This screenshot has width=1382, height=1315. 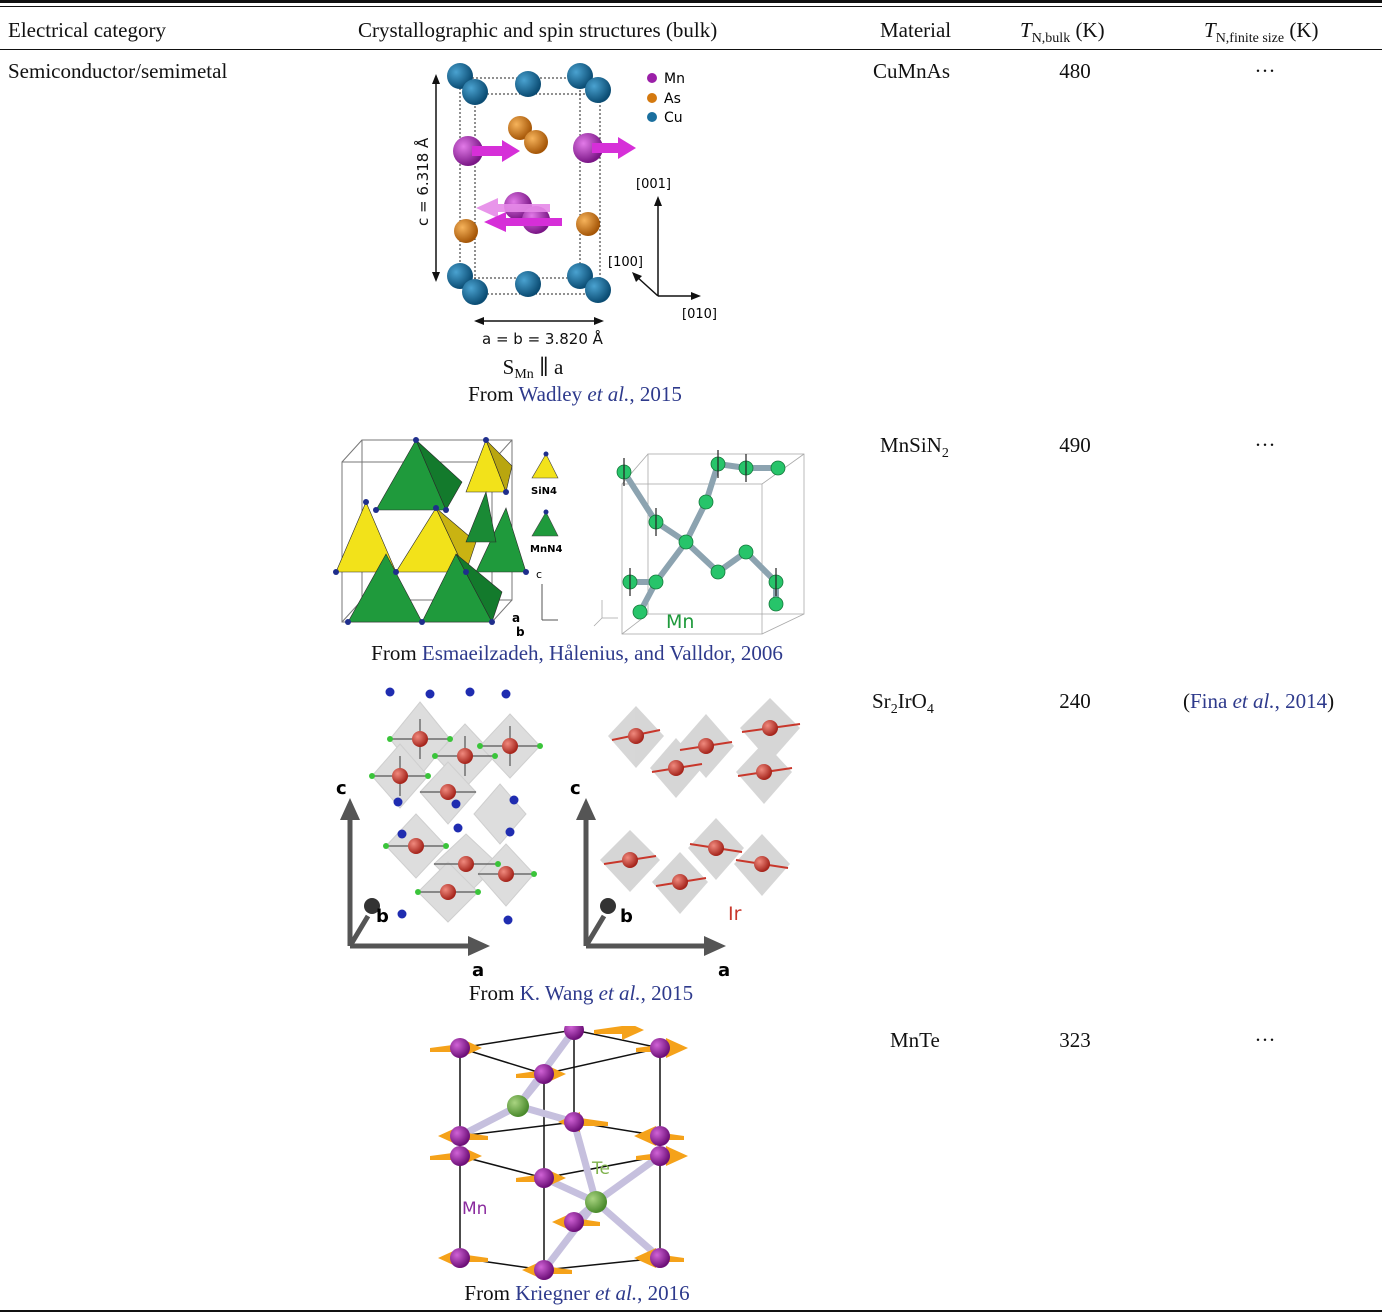 I want to click on dir-001-label: [001], so click(x=653, y=184).